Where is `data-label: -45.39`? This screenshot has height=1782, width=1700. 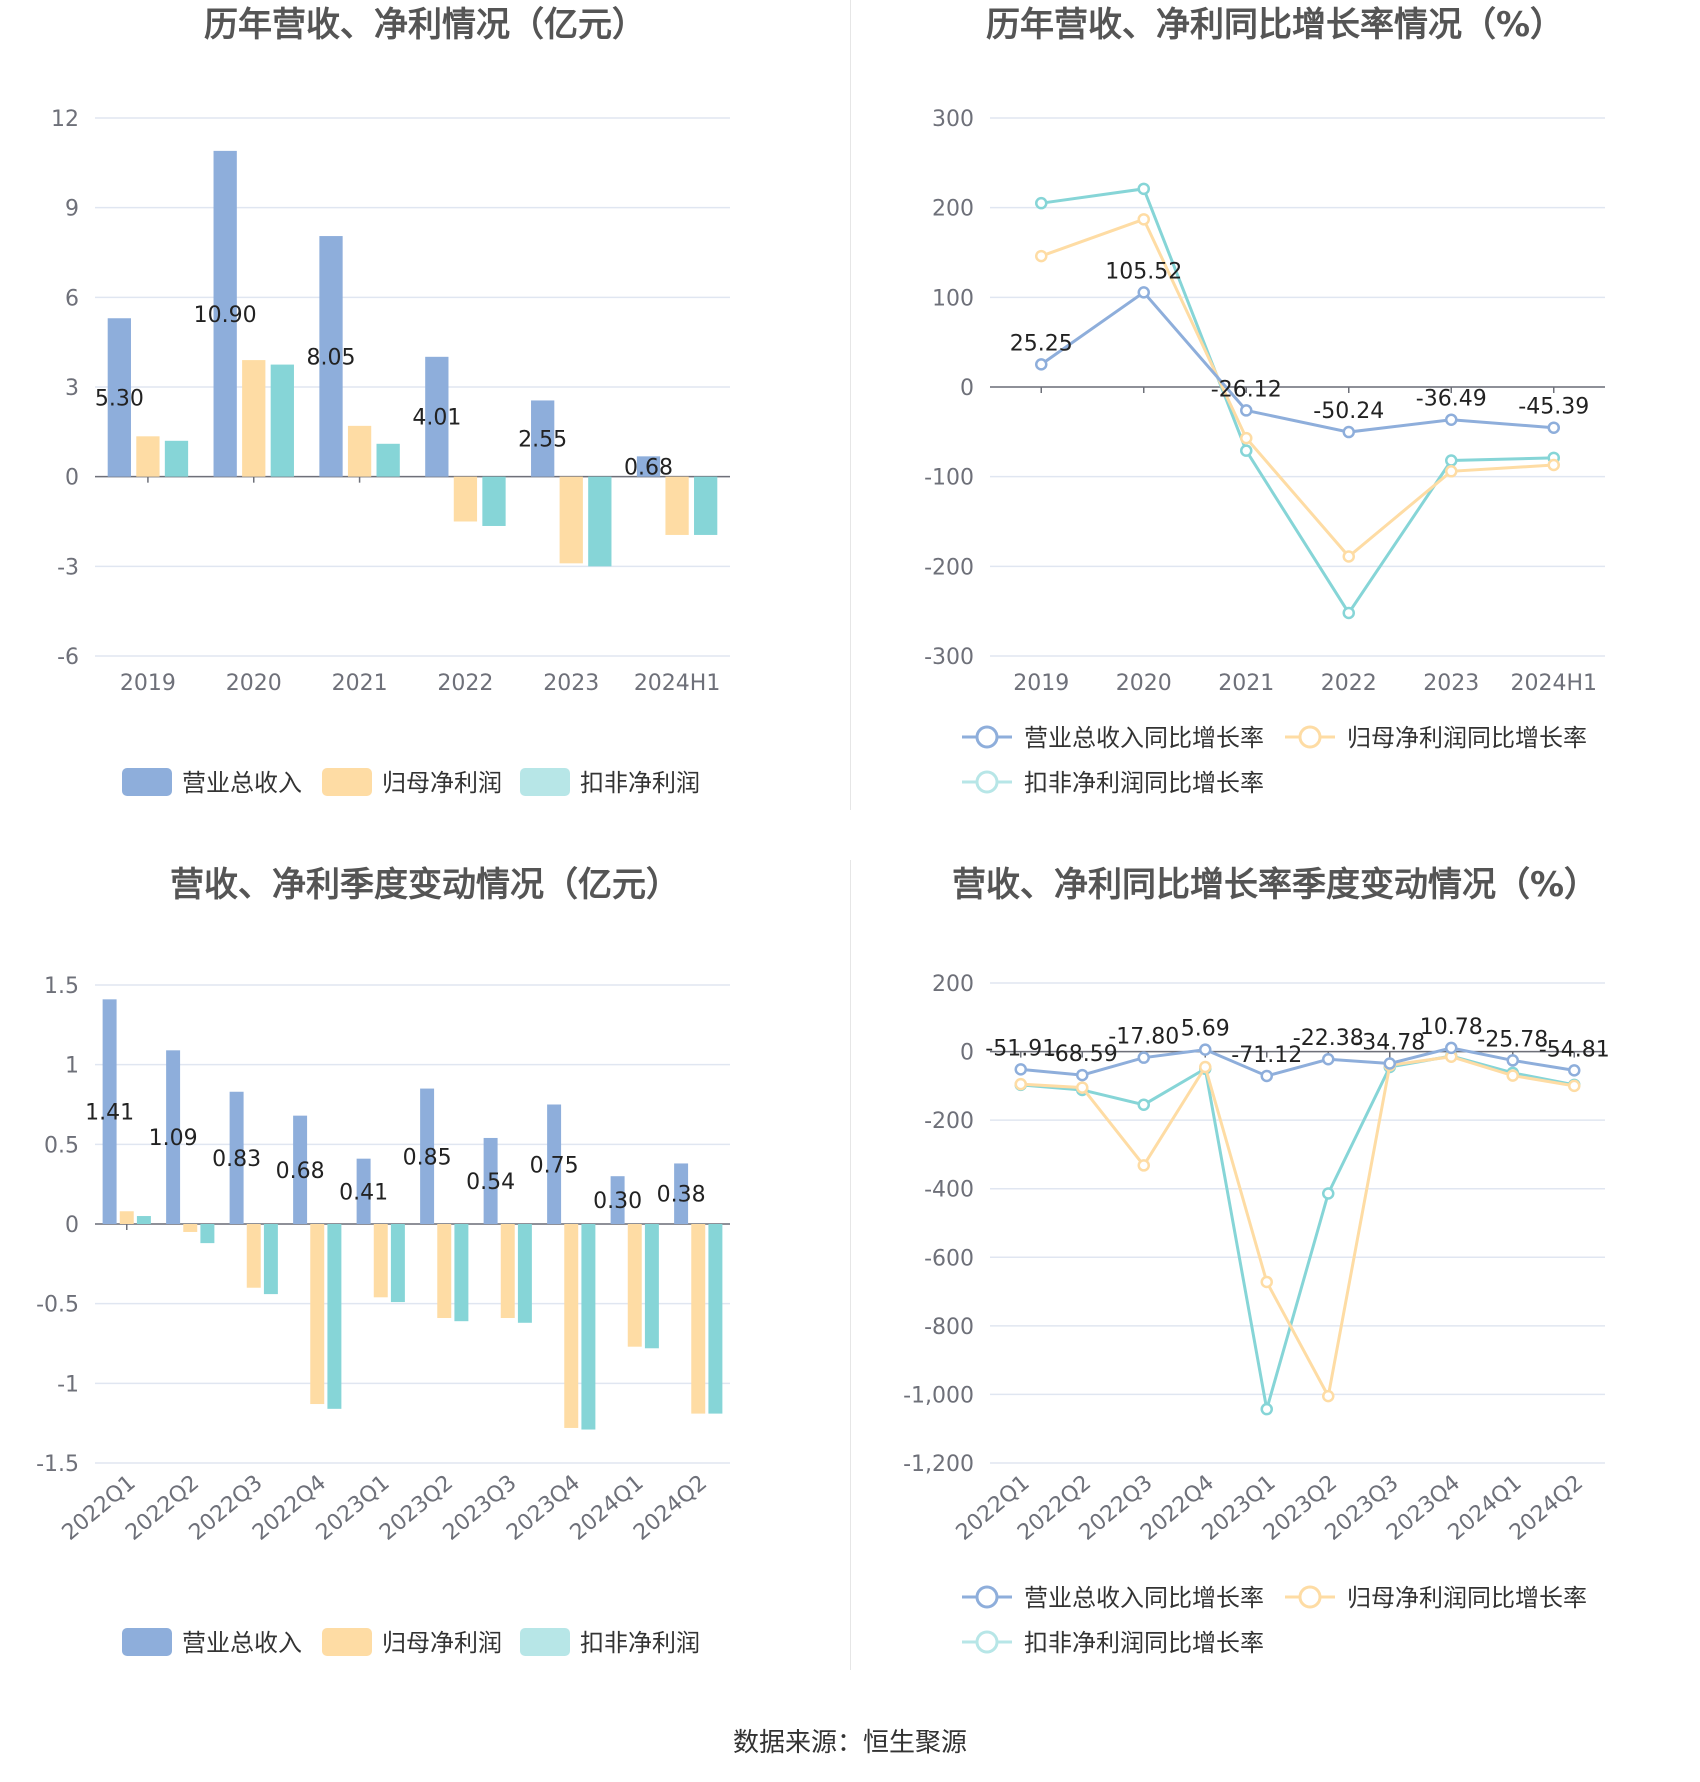 data-label: -45.39 is located at coordinates (1553, 407).